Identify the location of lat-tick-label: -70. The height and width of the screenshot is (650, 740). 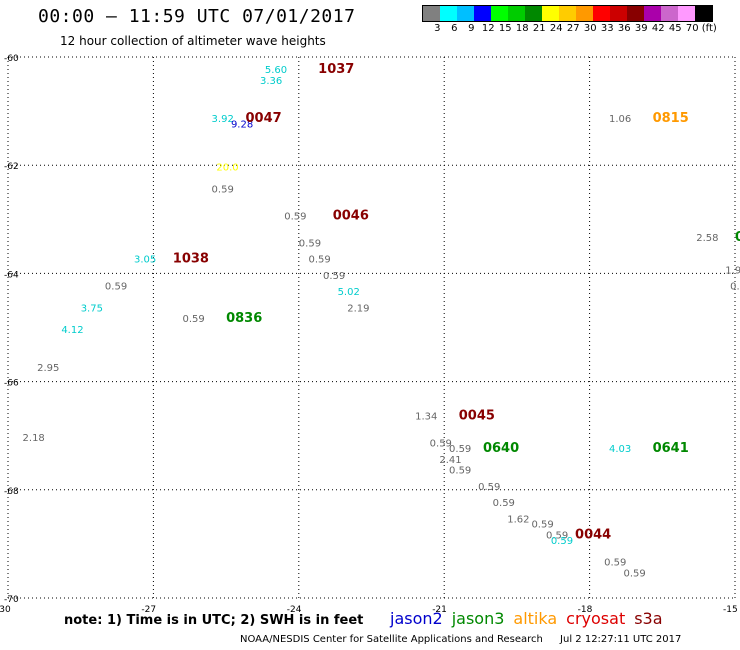
(11, 600).